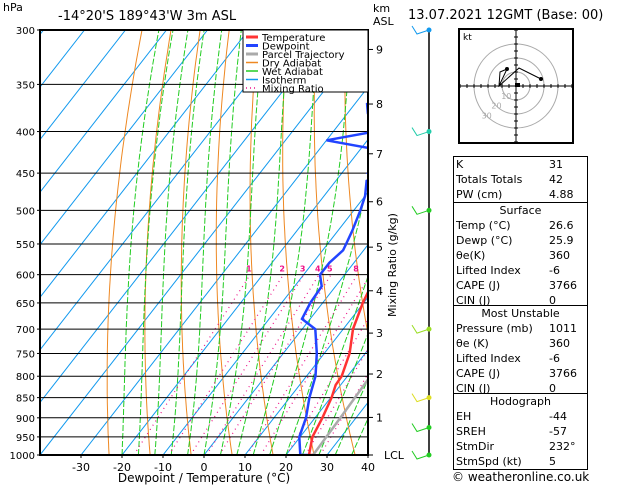  Describe the element at coordinates (479, 194) in the screenshot. I see `index-label: PW (cm)` at that location.